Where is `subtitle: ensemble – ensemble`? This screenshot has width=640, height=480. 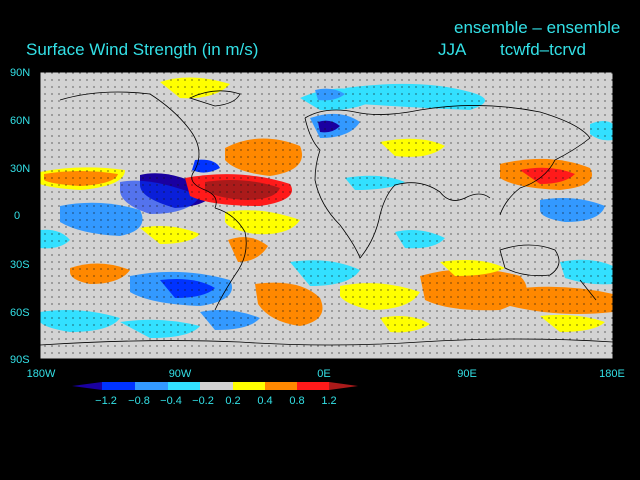
subtitle: ensemble – ensemble is located at coordinates (537, 27).